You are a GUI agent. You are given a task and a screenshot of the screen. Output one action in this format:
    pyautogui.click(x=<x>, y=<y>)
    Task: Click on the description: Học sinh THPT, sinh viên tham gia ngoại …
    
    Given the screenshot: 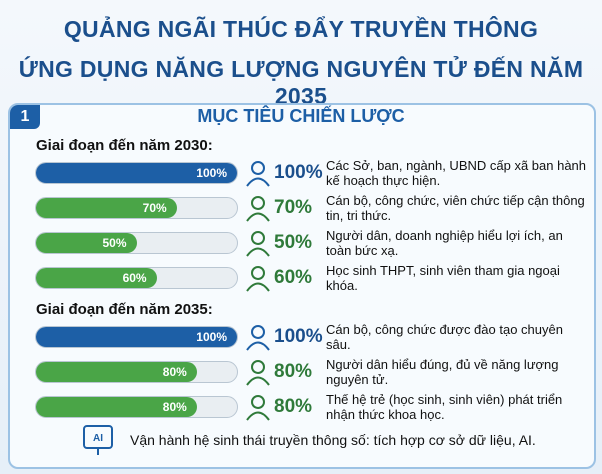 What is the action you would take?
    pyautogui.click(x=443, y=278)
    